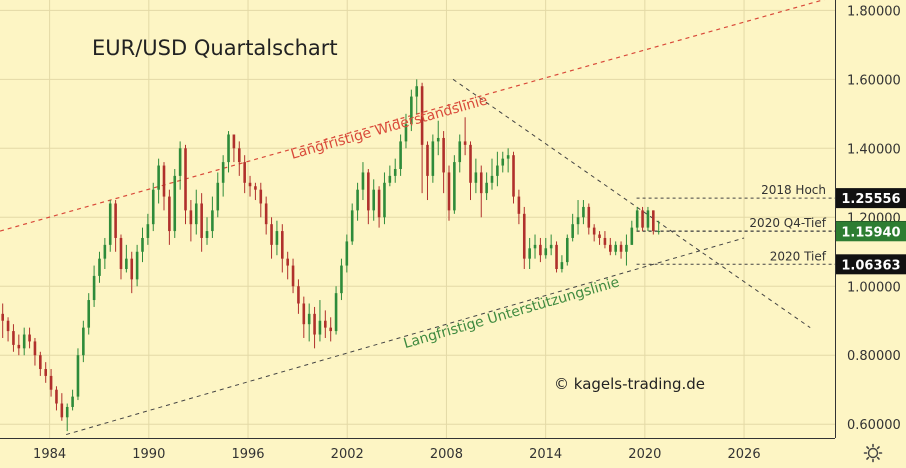 The height and width of the screenshot is (468, 906). Describe the element at coordinates (545, 454) in the screenshot. I see `x-tick-label: 2014` at that location.